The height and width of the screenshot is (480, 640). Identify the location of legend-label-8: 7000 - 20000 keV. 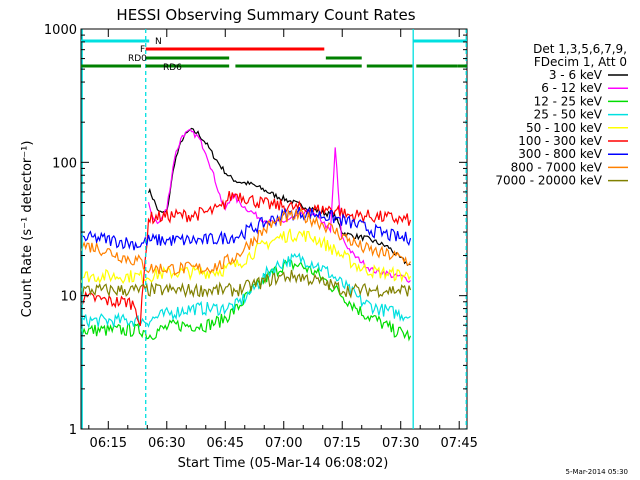
(548, 181).